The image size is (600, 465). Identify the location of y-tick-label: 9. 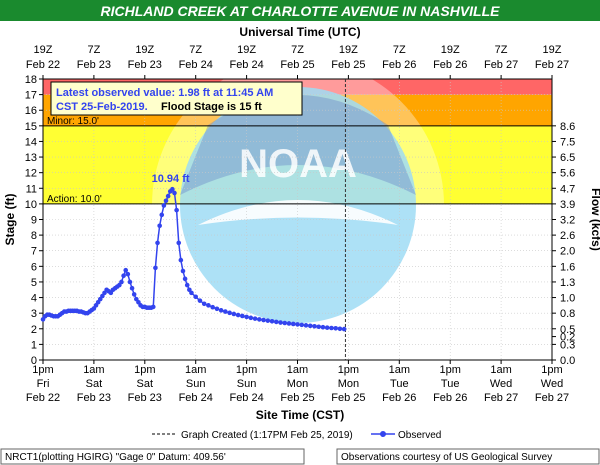
(34, 221).